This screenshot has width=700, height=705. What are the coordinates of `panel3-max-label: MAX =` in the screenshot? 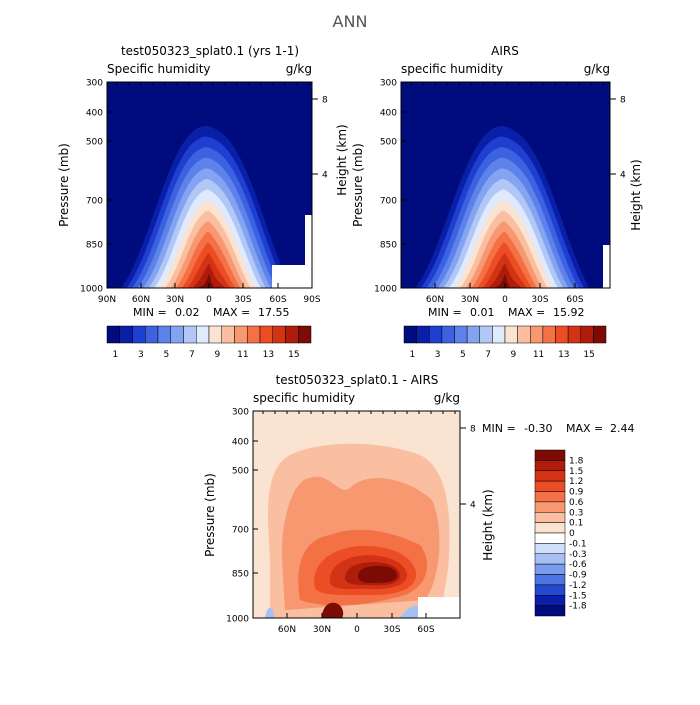 It's located at (584, 428).